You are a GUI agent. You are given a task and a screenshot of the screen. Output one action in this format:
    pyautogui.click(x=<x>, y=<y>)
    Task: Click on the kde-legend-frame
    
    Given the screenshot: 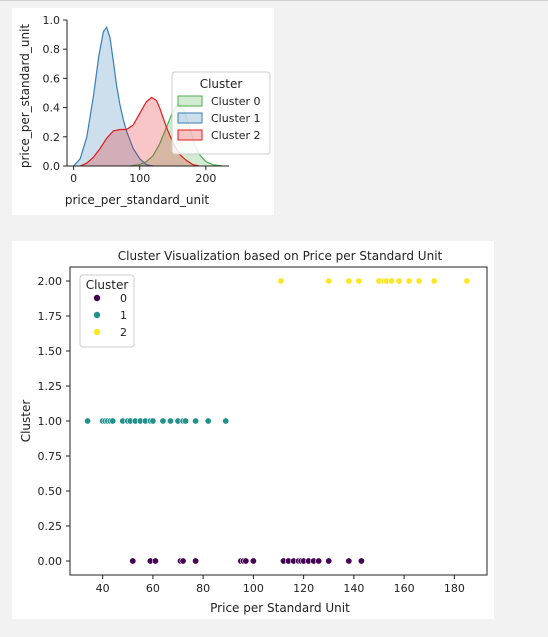 What is the action you would take?
    pyautogui.click(x=221, y=113)
    